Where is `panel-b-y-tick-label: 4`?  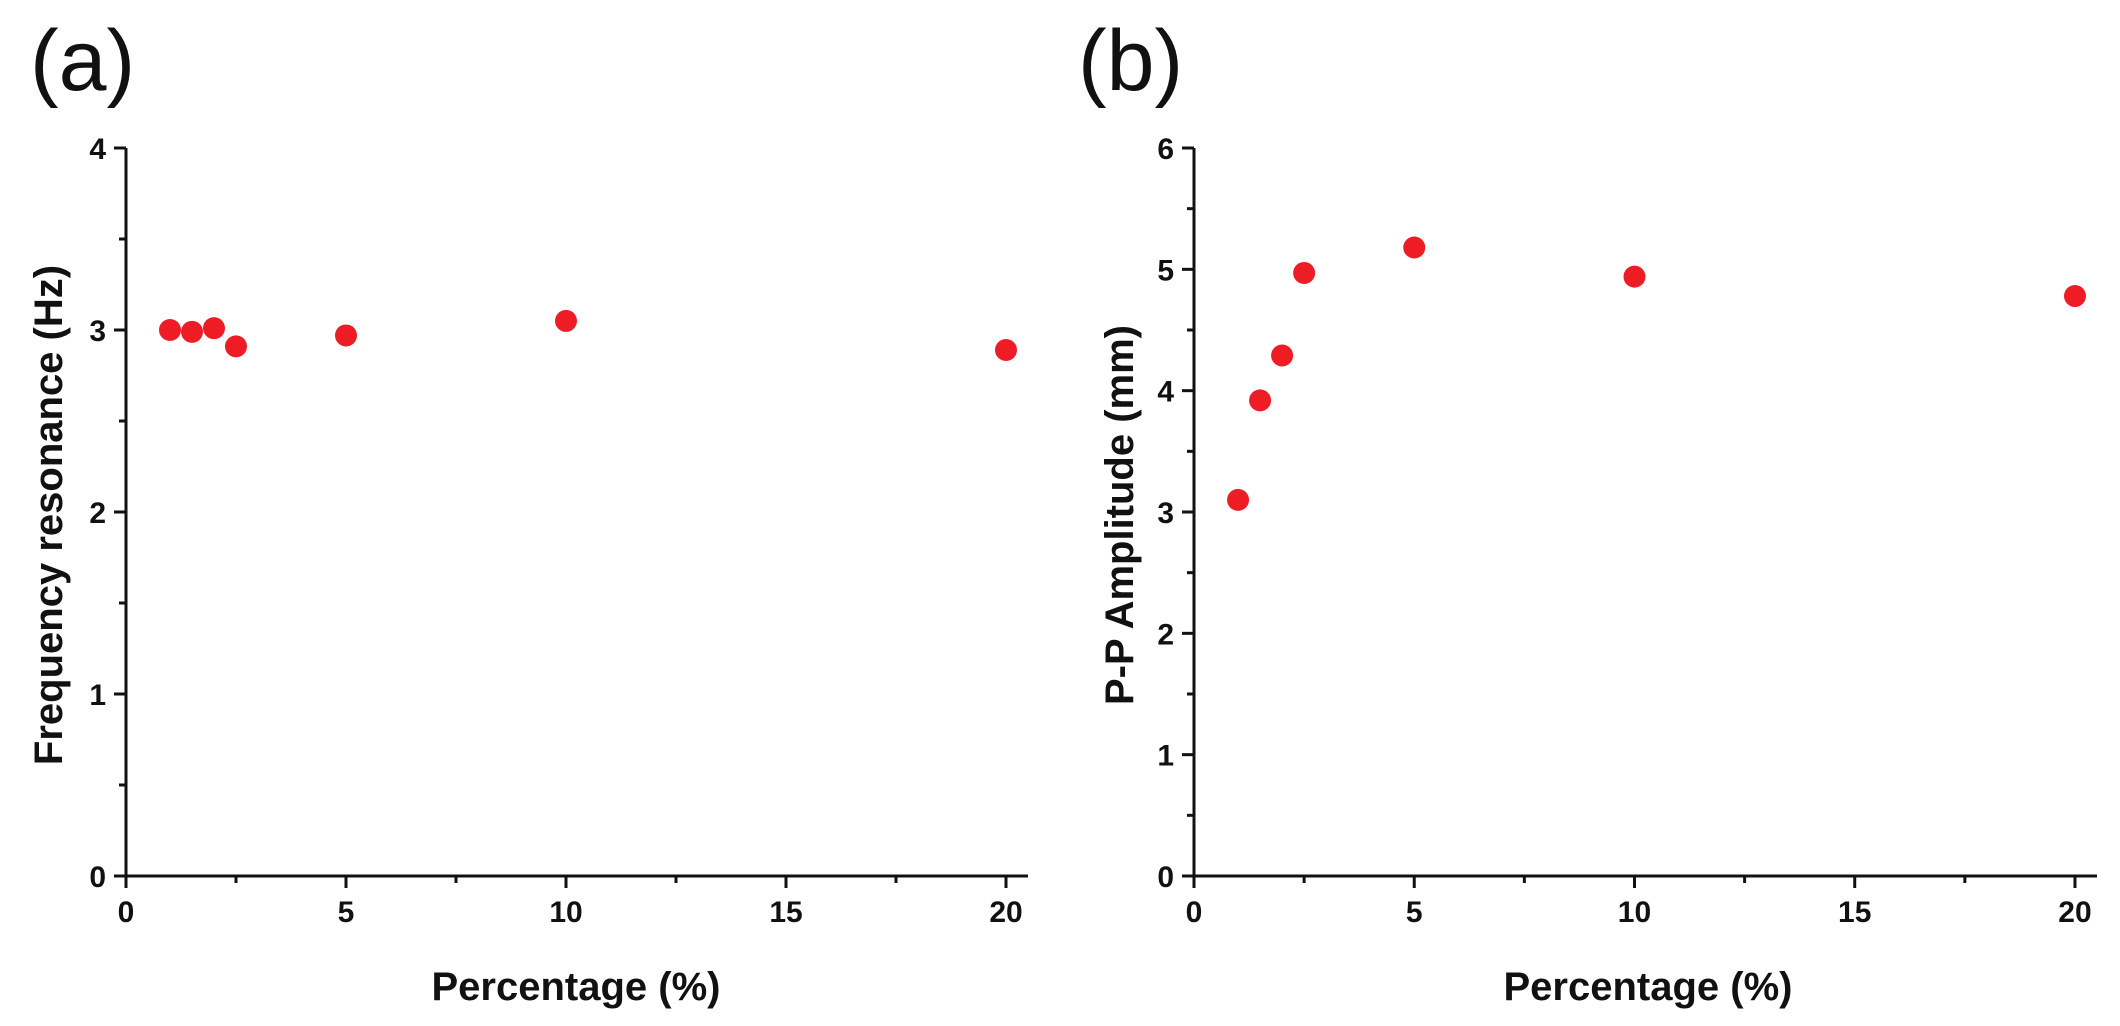
panel-b-y-tick-label: 4 is located at coordinates (1165, 392).